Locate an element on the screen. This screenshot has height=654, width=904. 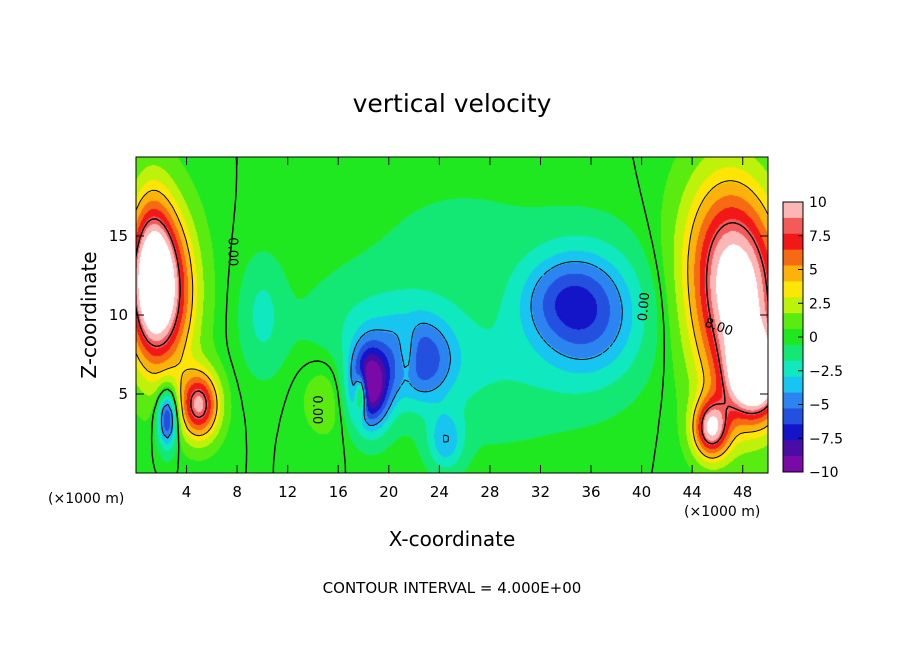
chart-title: vertical velocity is located at coordinates (452, 103).